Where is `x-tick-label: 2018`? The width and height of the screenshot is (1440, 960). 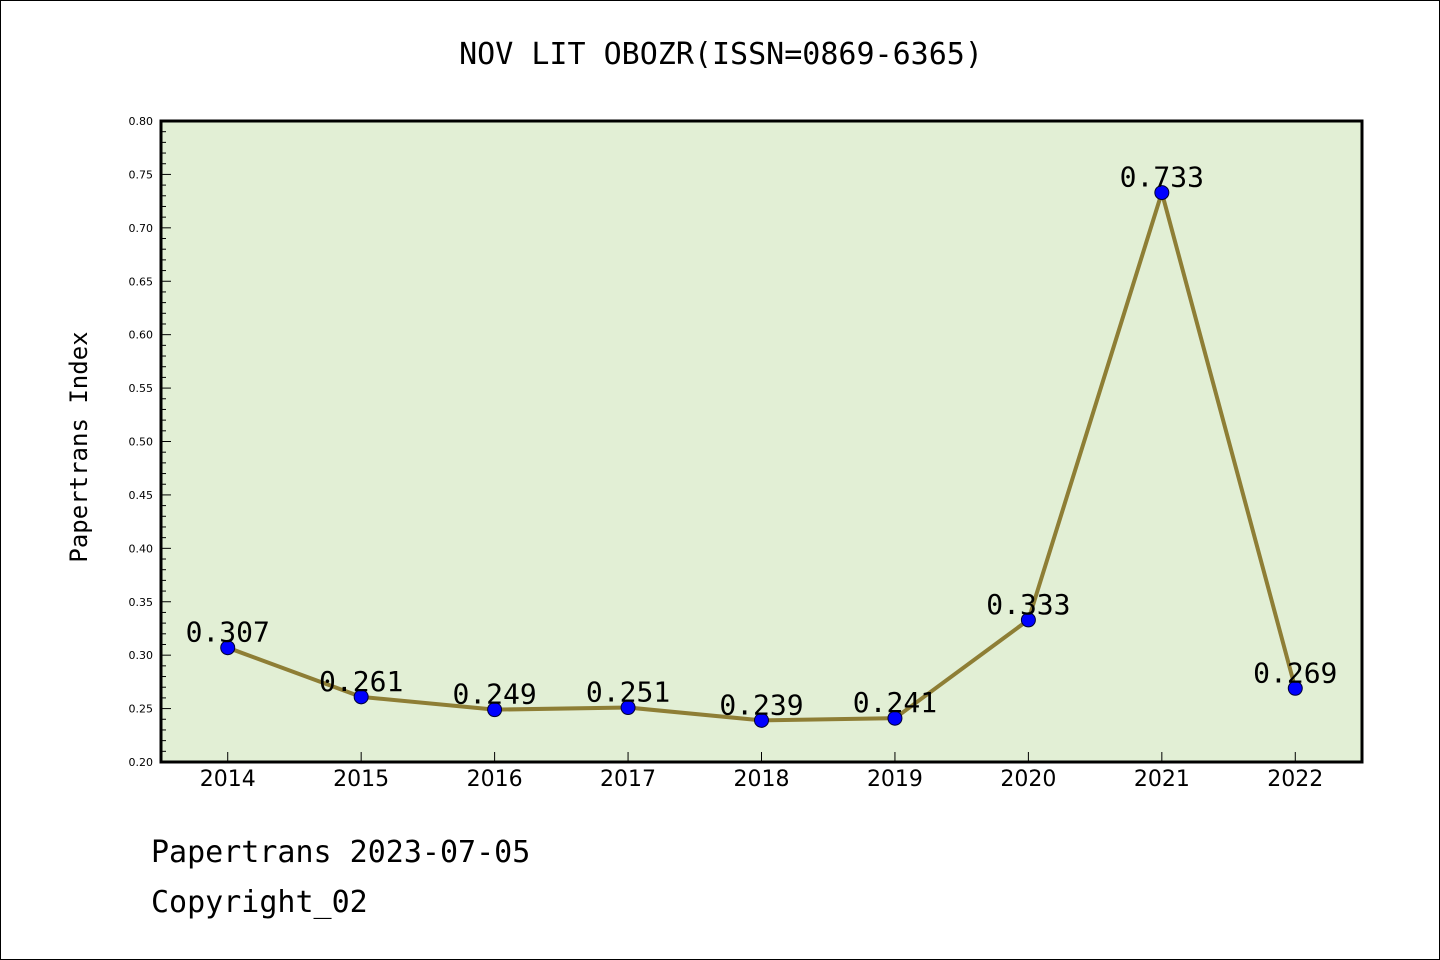 x-tick-label: 2018 is located at coordinates (762, 779).